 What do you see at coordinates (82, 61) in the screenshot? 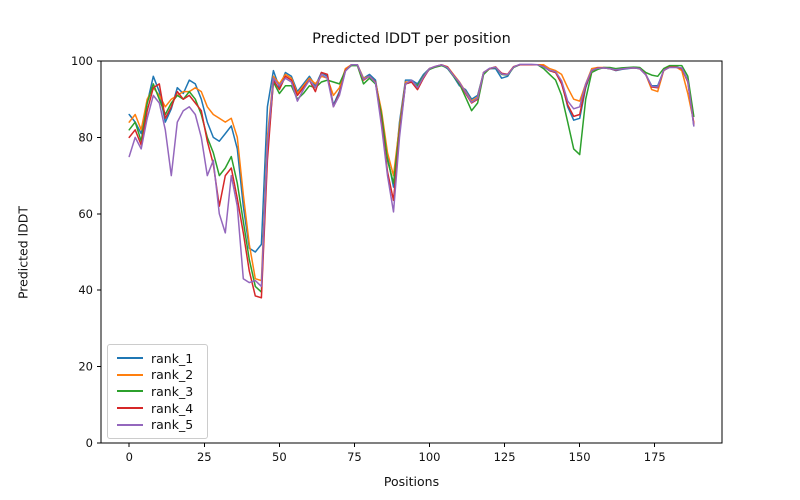
I see `y-tick-label: 100` at bounding box center [82, 61].